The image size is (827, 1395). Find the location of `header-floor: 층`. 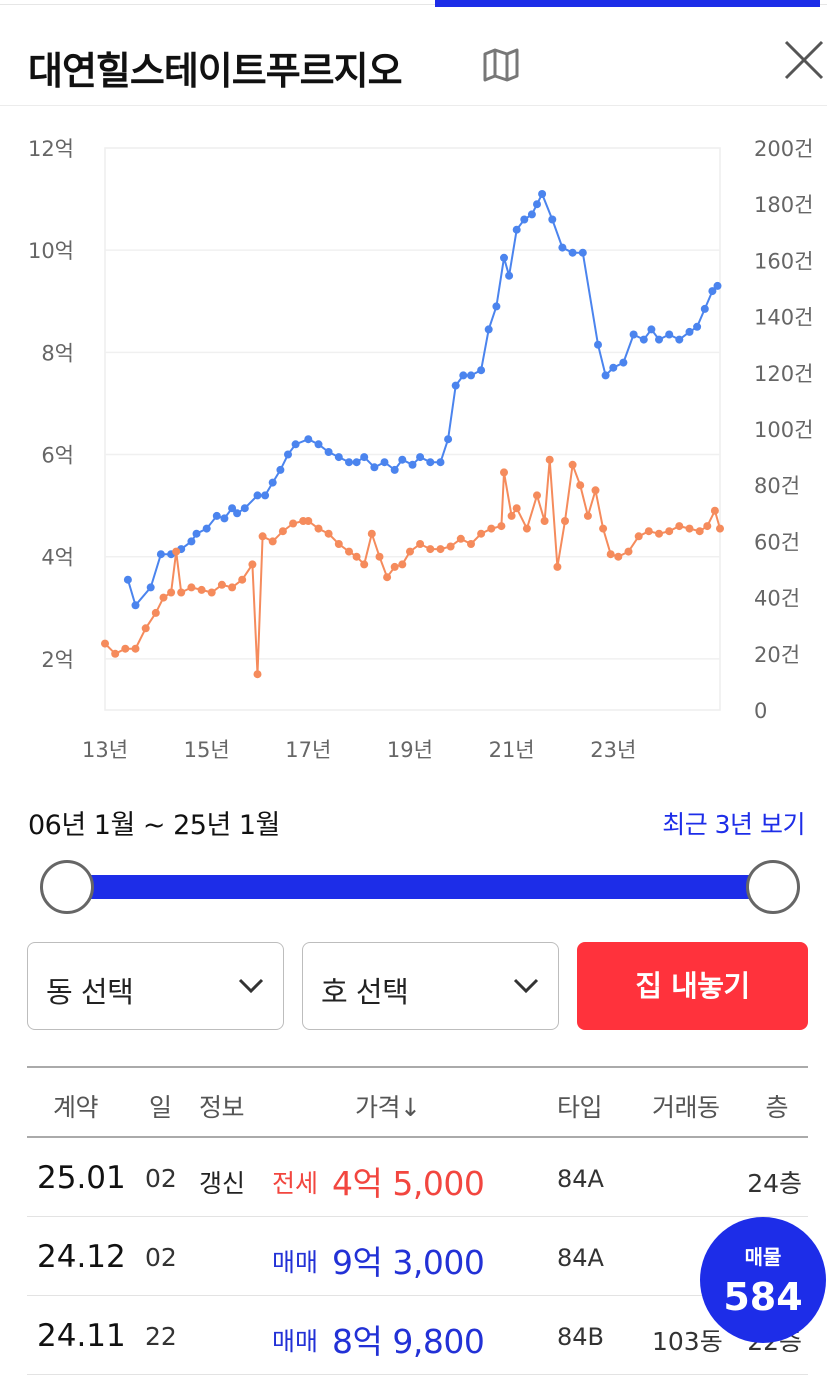

header-floor: 층 is located at coordinates (776, 1107).